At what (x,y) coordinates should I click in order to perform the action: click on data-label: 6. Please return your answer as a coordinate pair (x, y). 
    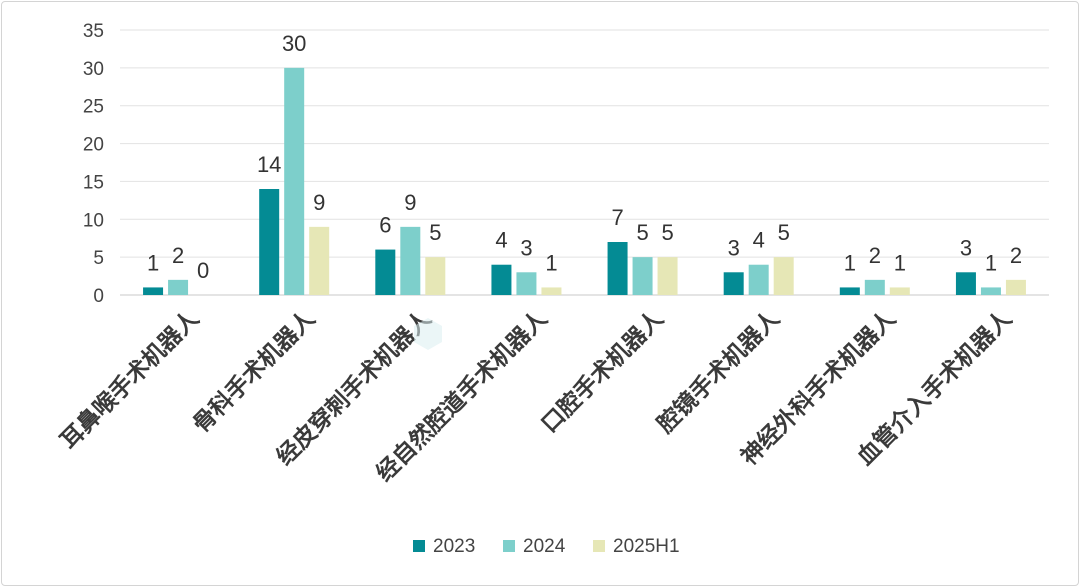
    Looking at the image, I should click on (385, 225).